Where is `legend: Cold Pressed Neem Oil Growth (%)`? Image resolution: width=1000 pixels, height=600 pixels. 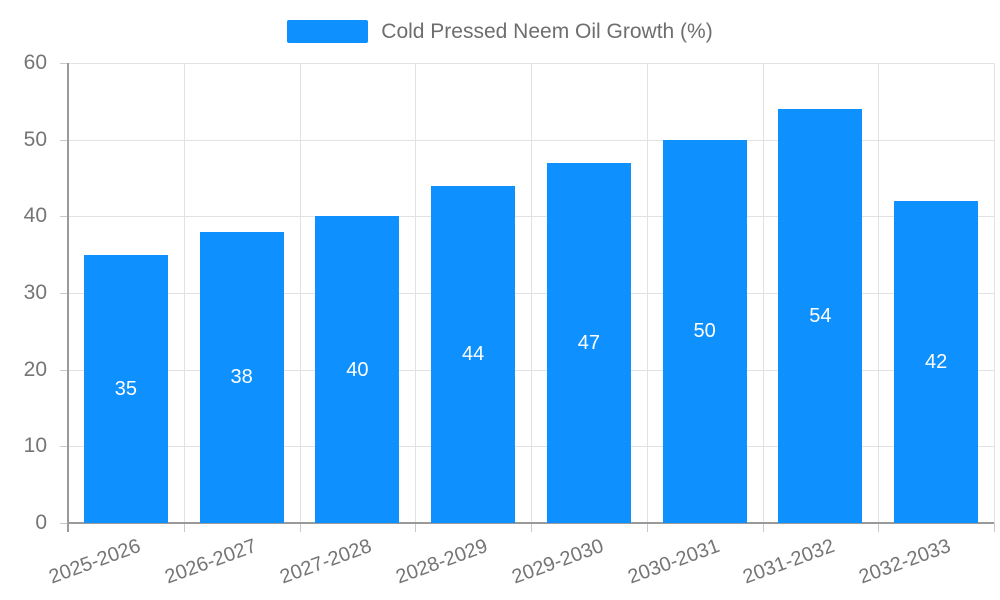
legend: Cold Pressed Neem Oil Growth (%) is located at coordinates (500, 31).